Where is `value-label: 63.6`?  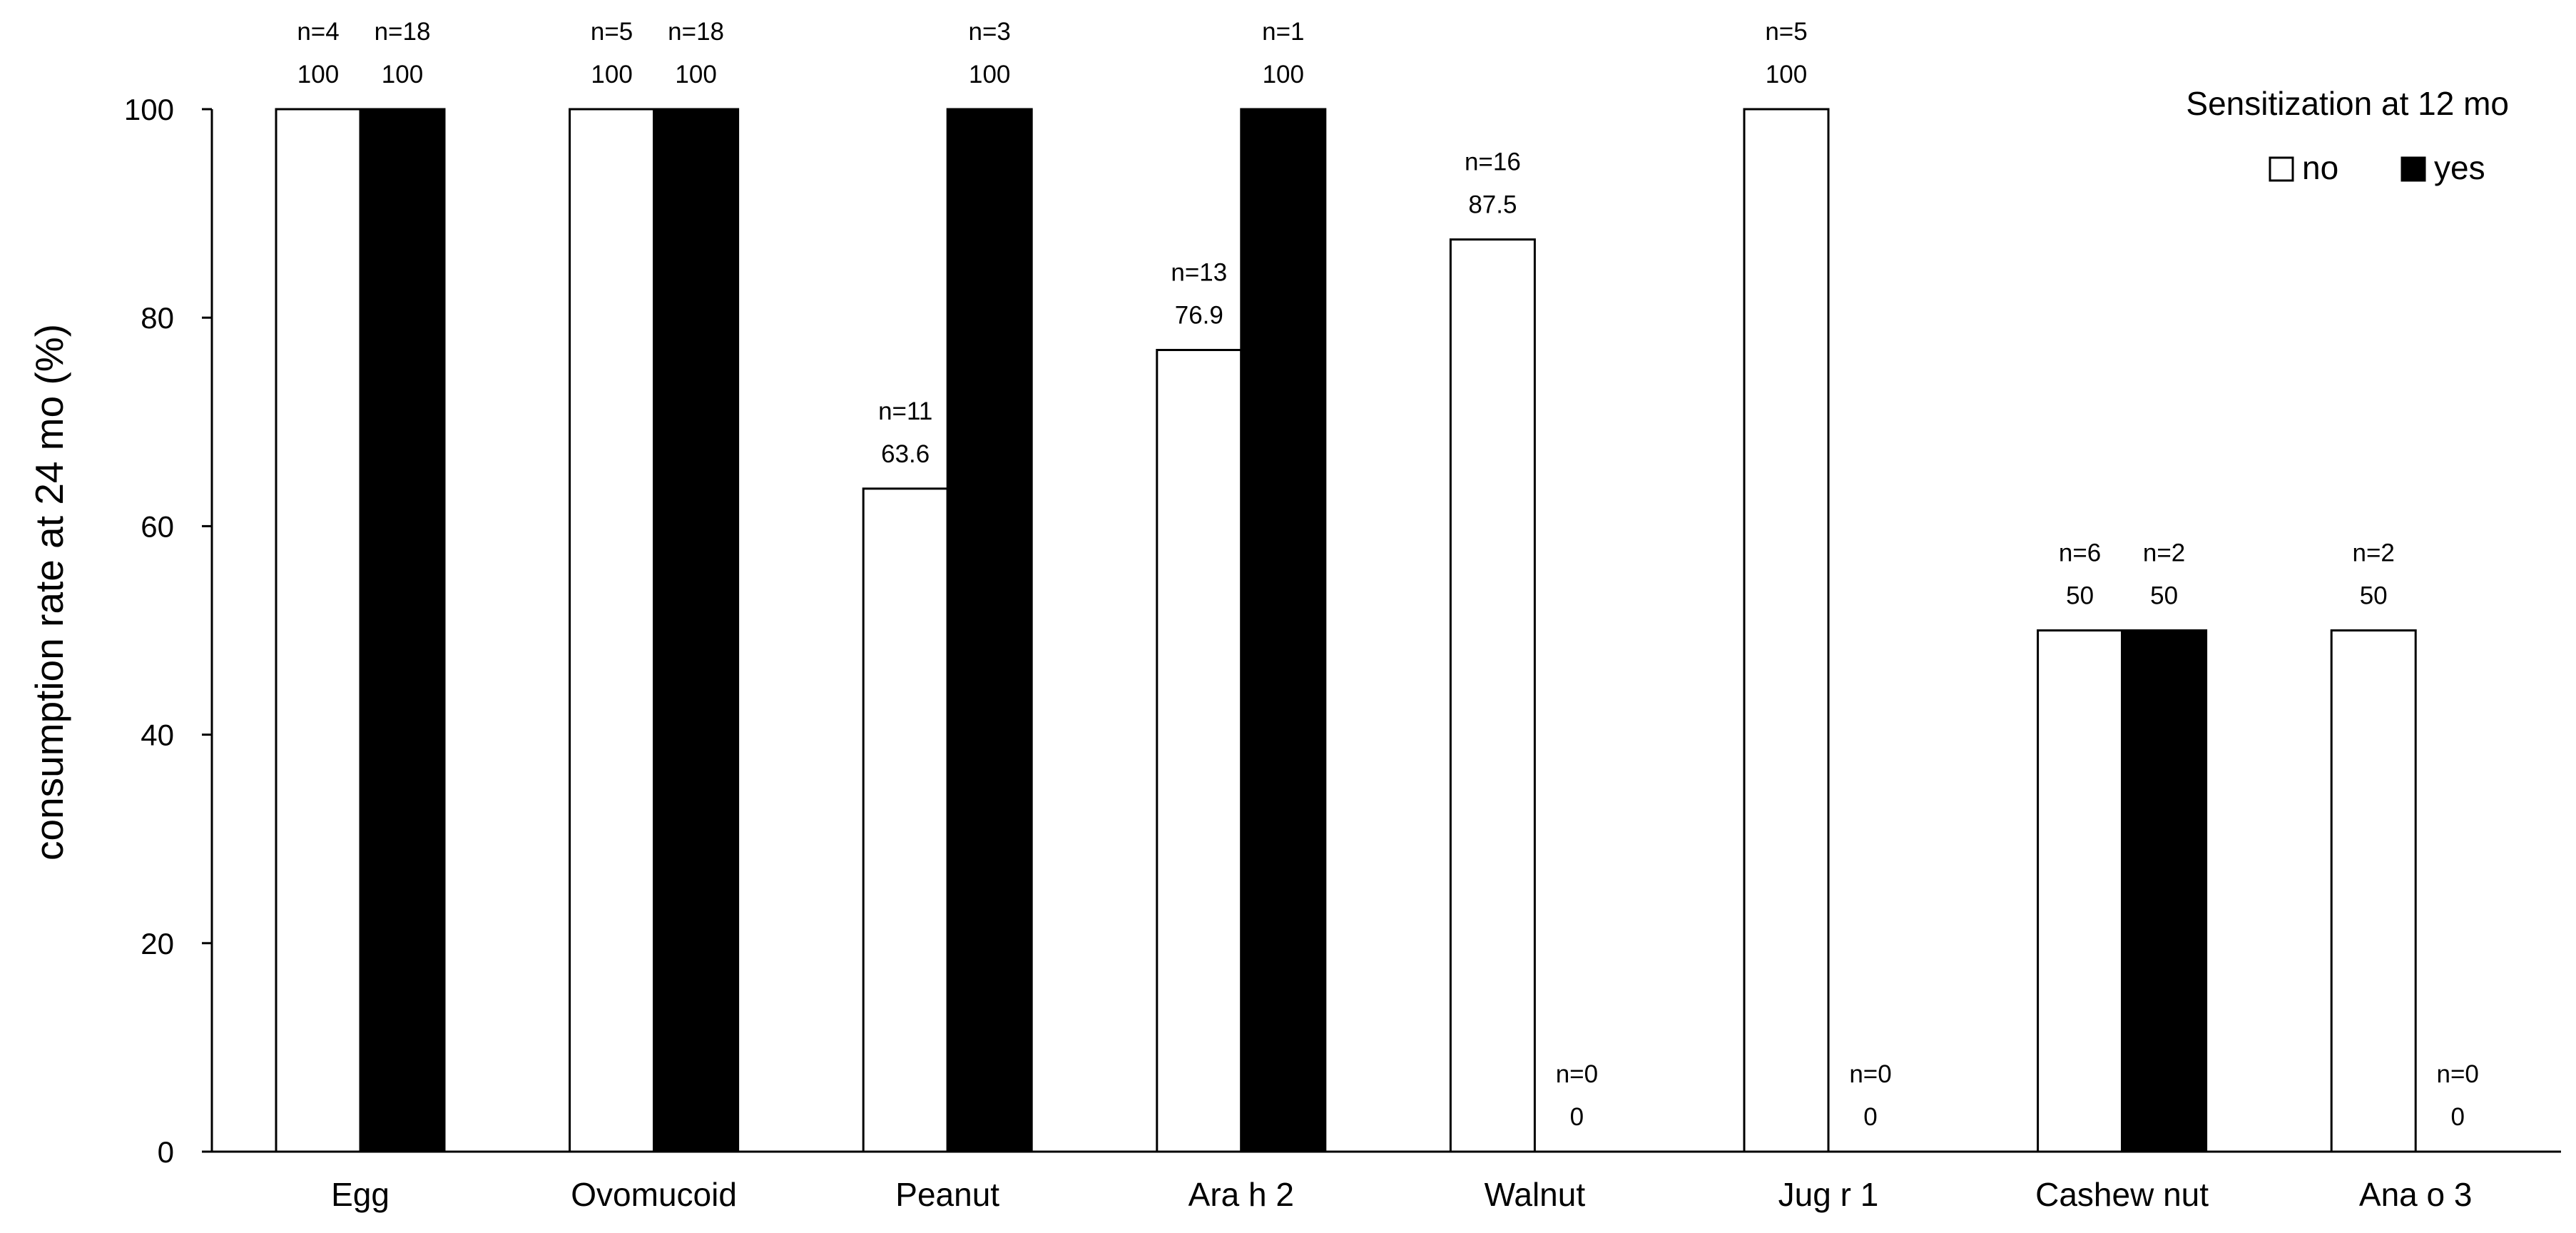
value-label: 63.6 is located at coordinates (905, 454).